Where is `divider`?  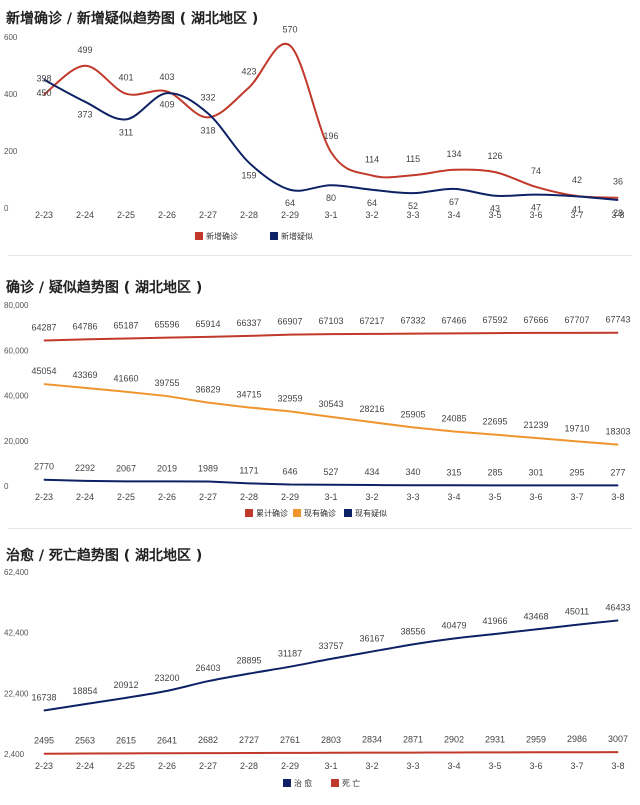
divider is located at coordinates (320, 528).